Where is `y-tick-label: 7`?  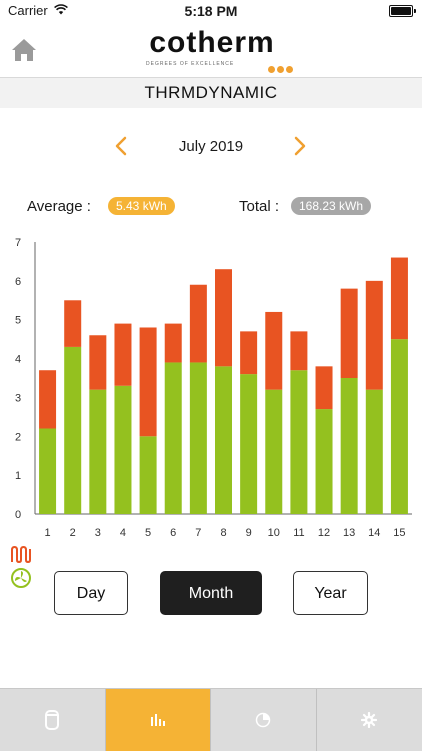
y-tick-label: 7 is located at coordinates (18, 243).